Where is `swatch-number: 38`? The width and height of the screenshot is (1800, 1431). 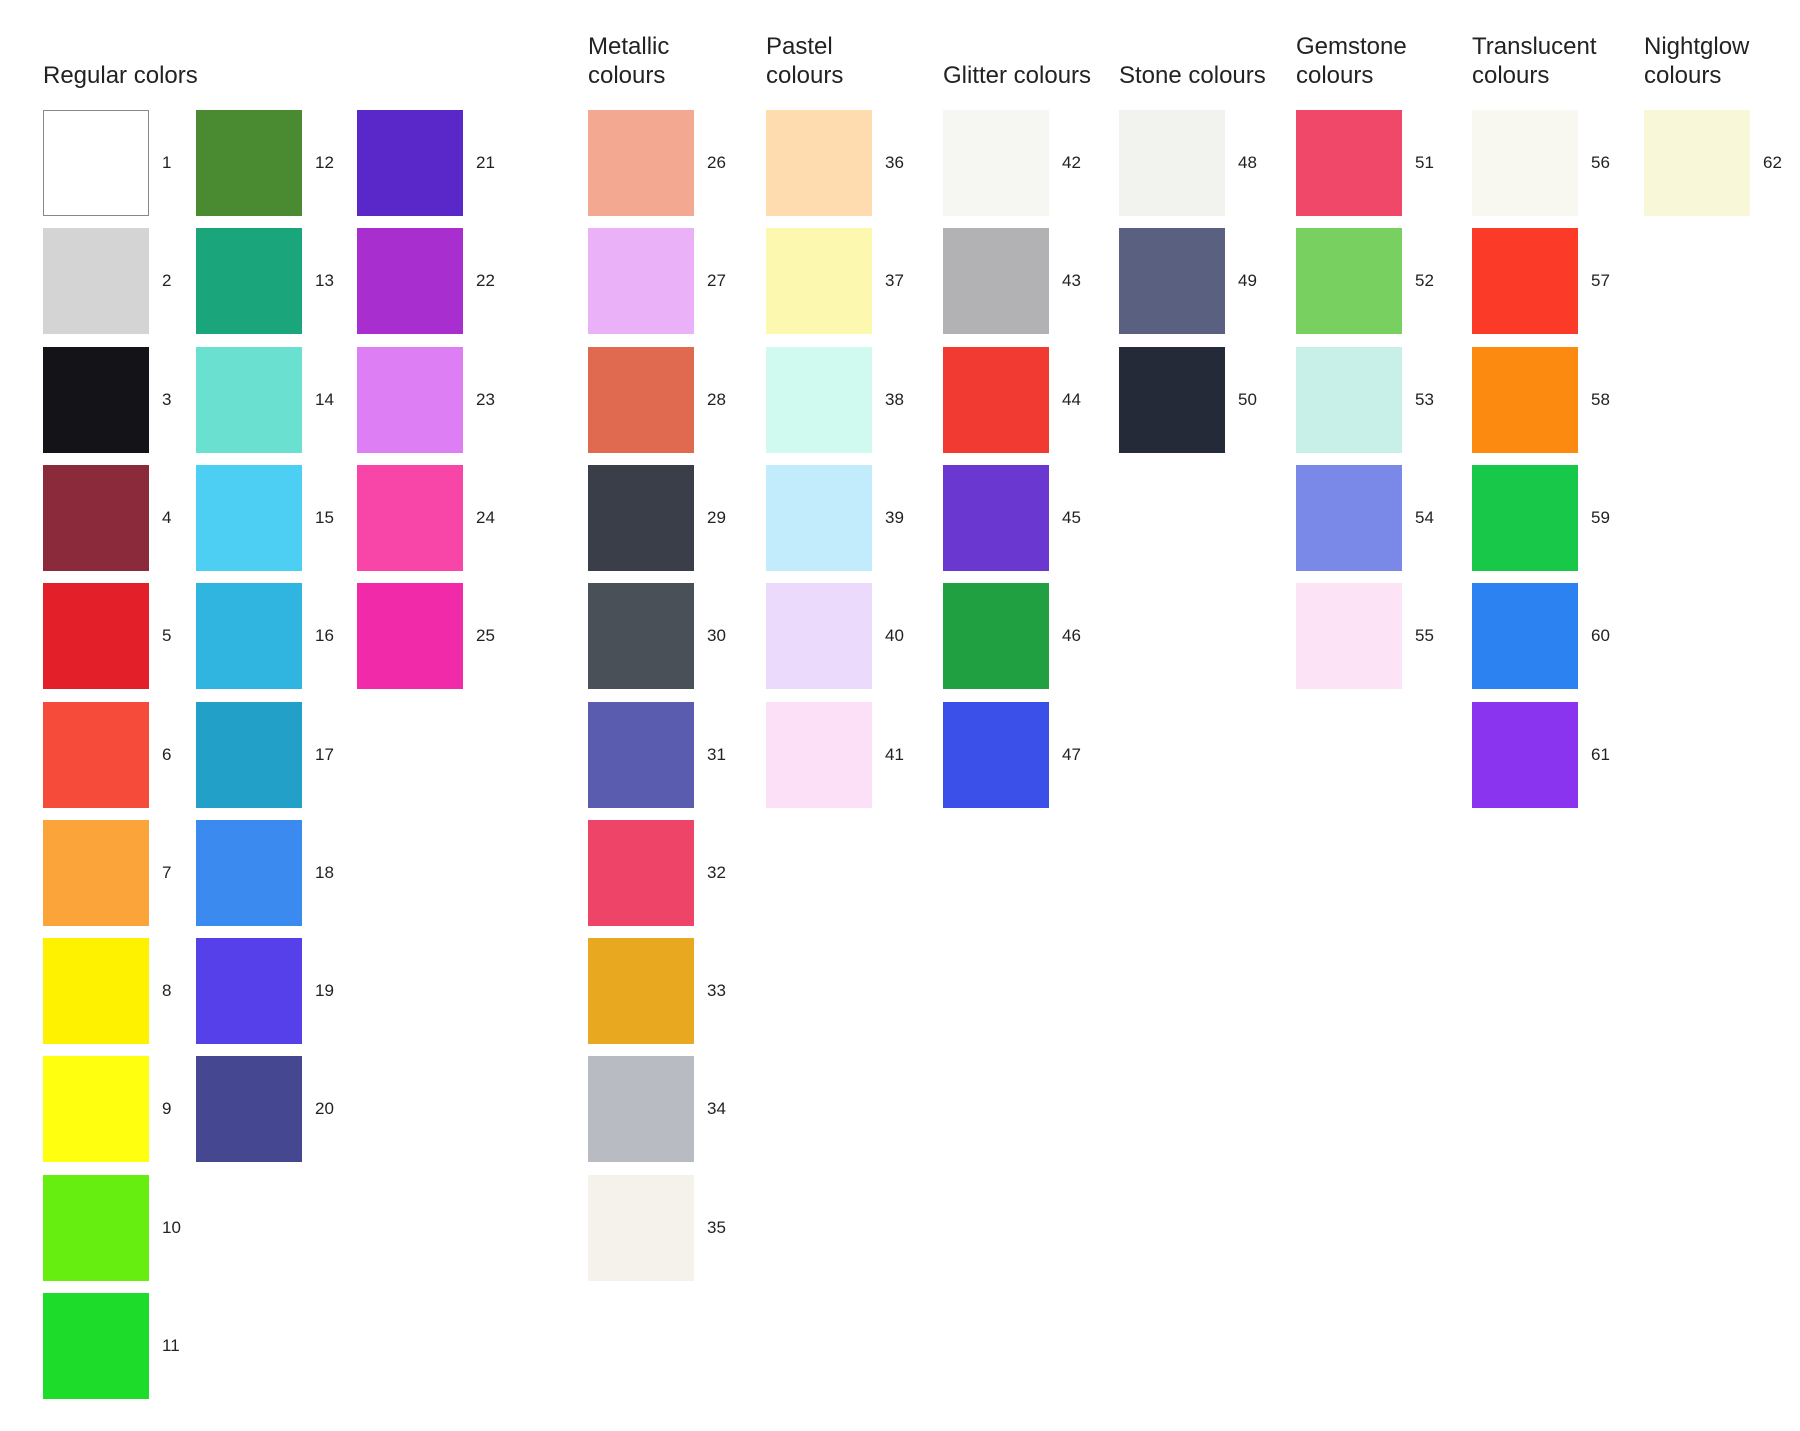
swatch-number: 38 is located at coordinates (894, 399).